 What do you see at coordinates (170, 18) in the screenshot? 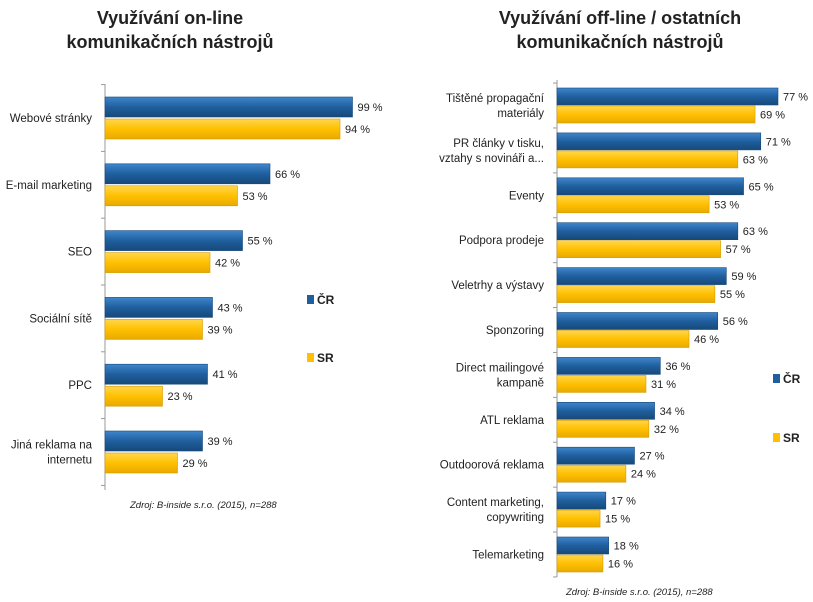
I see `left-title-line1: Využívání on-line` at bounding box center [170, 18].